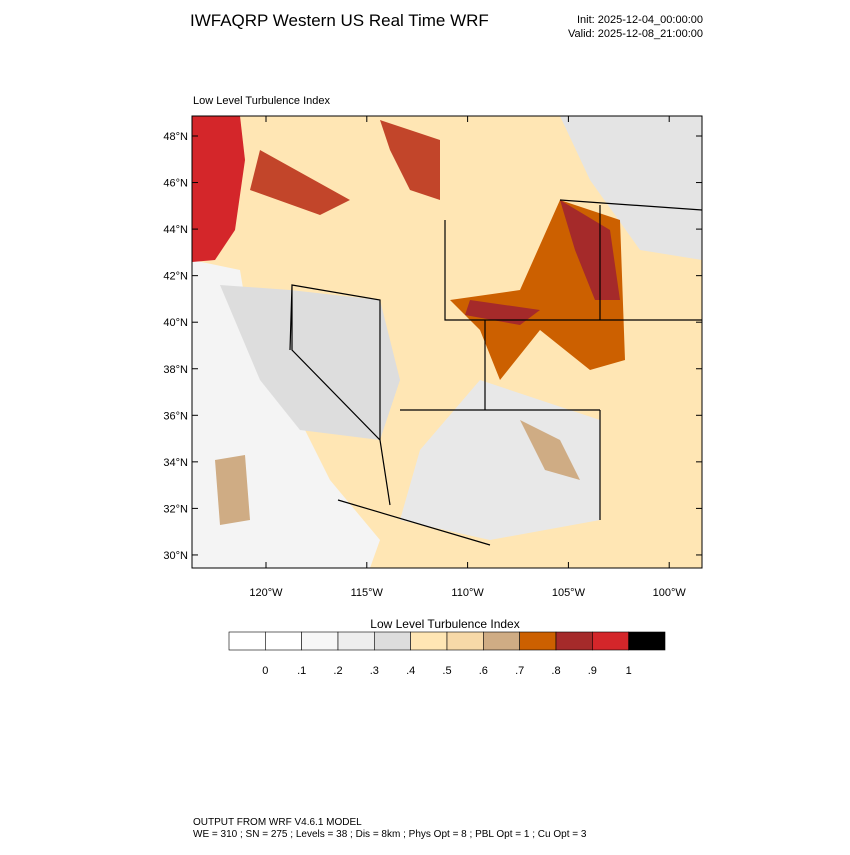 This screenshot has height=855, width=850. Describe the element at coordinates (175, 184) in the screenshot. I see `lat-label: 46°N` at that location.